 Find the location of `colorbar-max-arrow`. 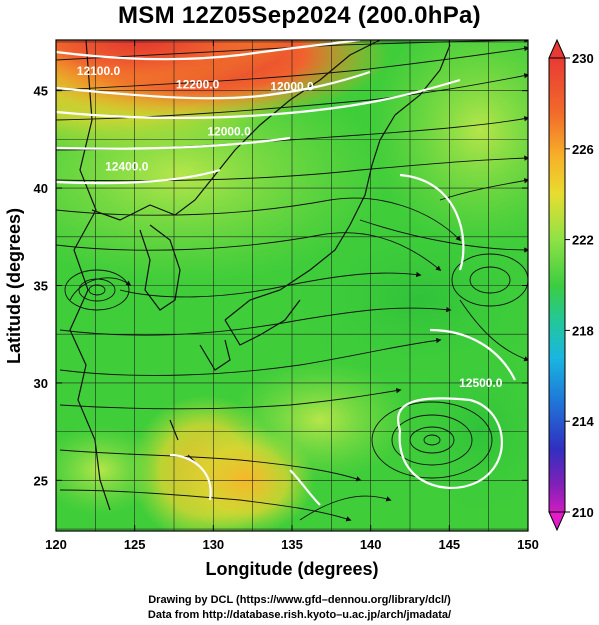

colorbar-max-arrow is located at coordinates (557, 48).